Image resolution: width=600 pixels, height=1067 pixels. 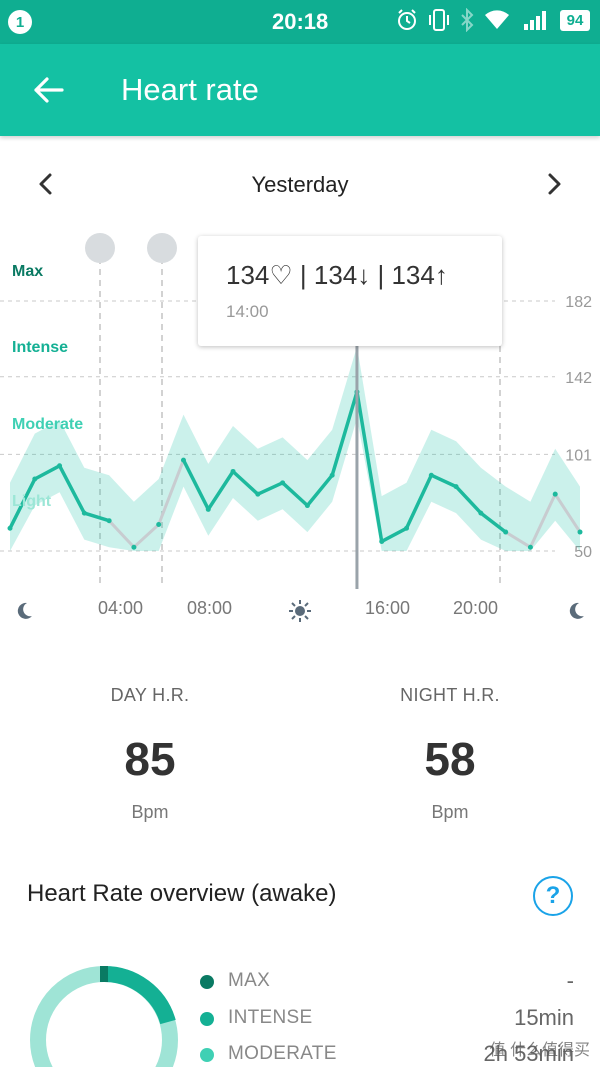 I want to click on legend-label: INTENSE, so click(x=270, y=1017).